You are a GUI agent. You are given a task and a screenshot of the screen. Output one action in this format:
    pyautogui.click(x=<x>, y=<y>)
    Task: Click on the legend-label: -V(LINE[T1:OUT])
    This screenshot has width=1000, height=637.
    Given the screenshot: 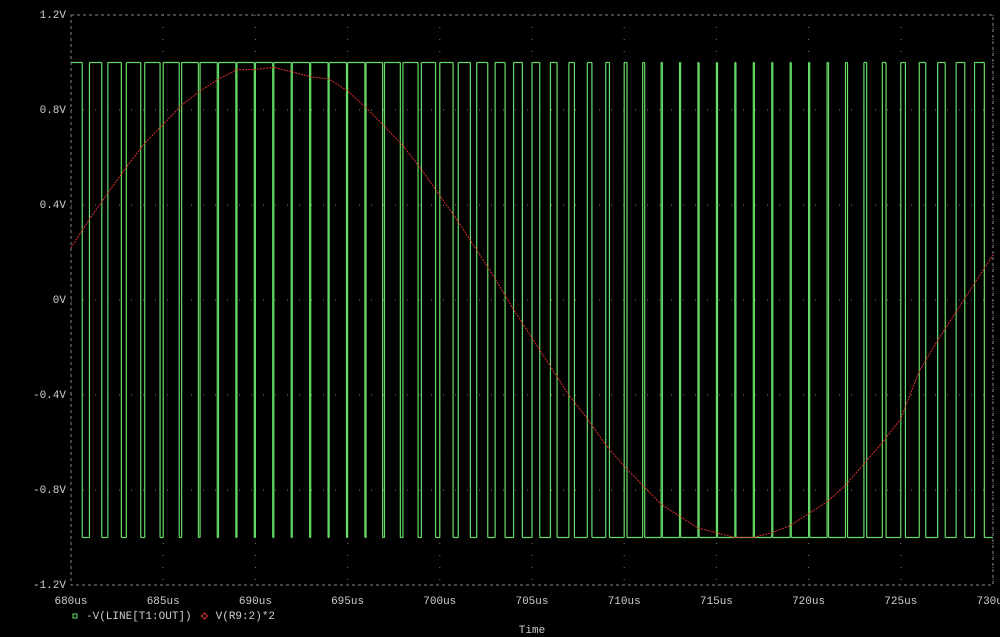 What is the action you would take?
    pyautogui.click(x=139, y=617)
    